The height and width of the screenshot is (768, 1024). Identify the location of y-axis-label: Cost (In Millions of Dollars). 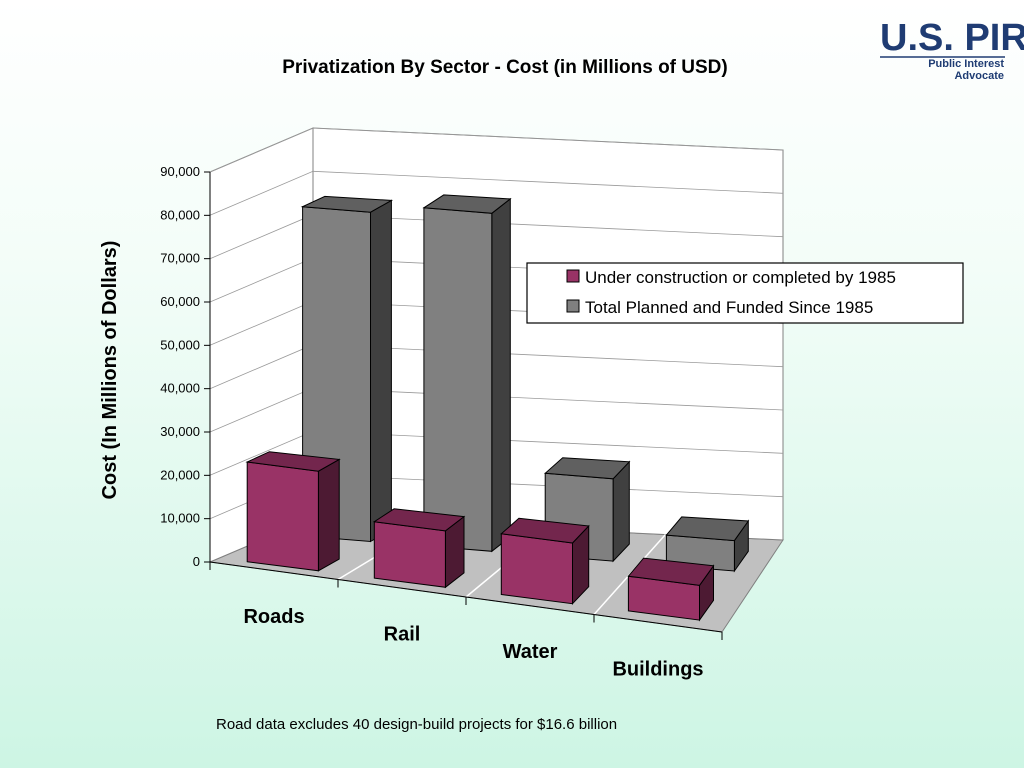
(110, 370).